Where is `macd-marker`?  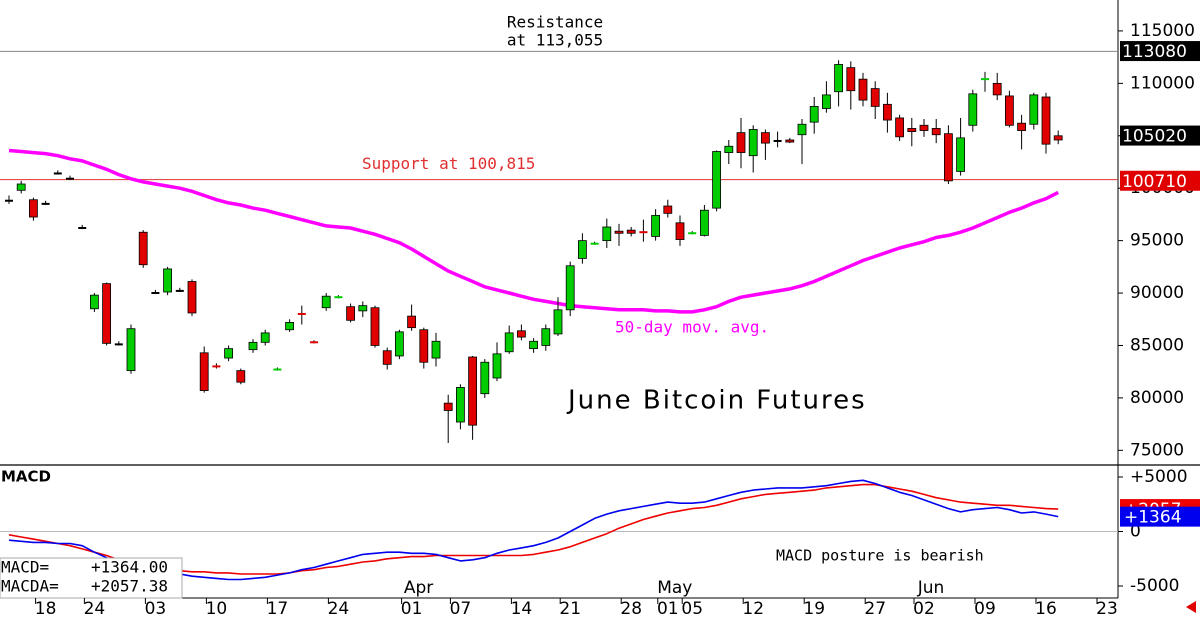 macd-marker is located at coordinates (1160, 516).